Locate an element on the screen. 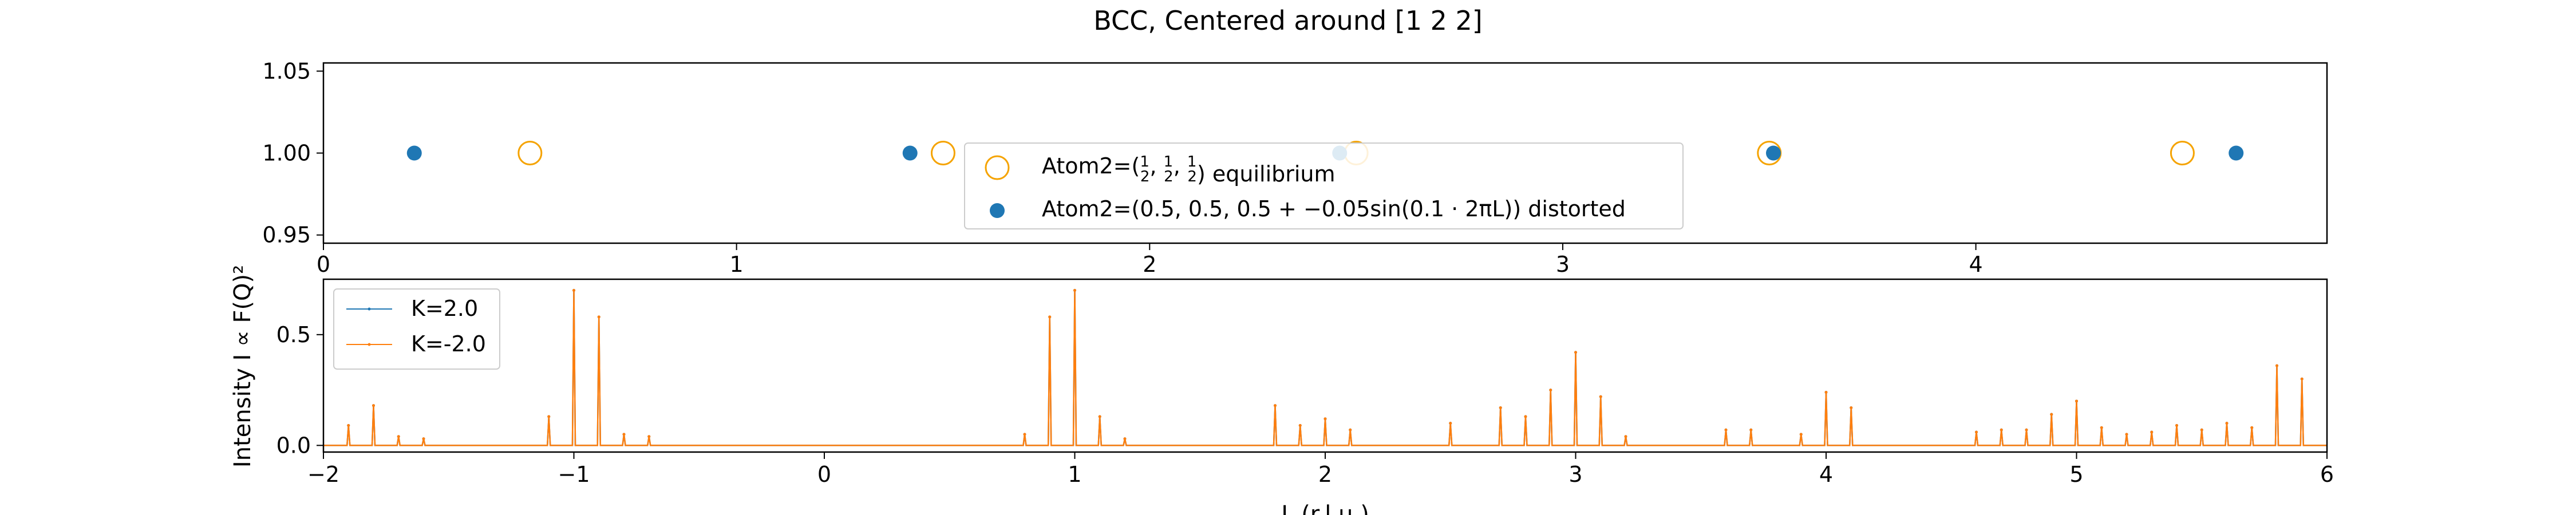 The image size is (2576, 515). legend-marker-equilibrium is located at coordinates (997, 167).